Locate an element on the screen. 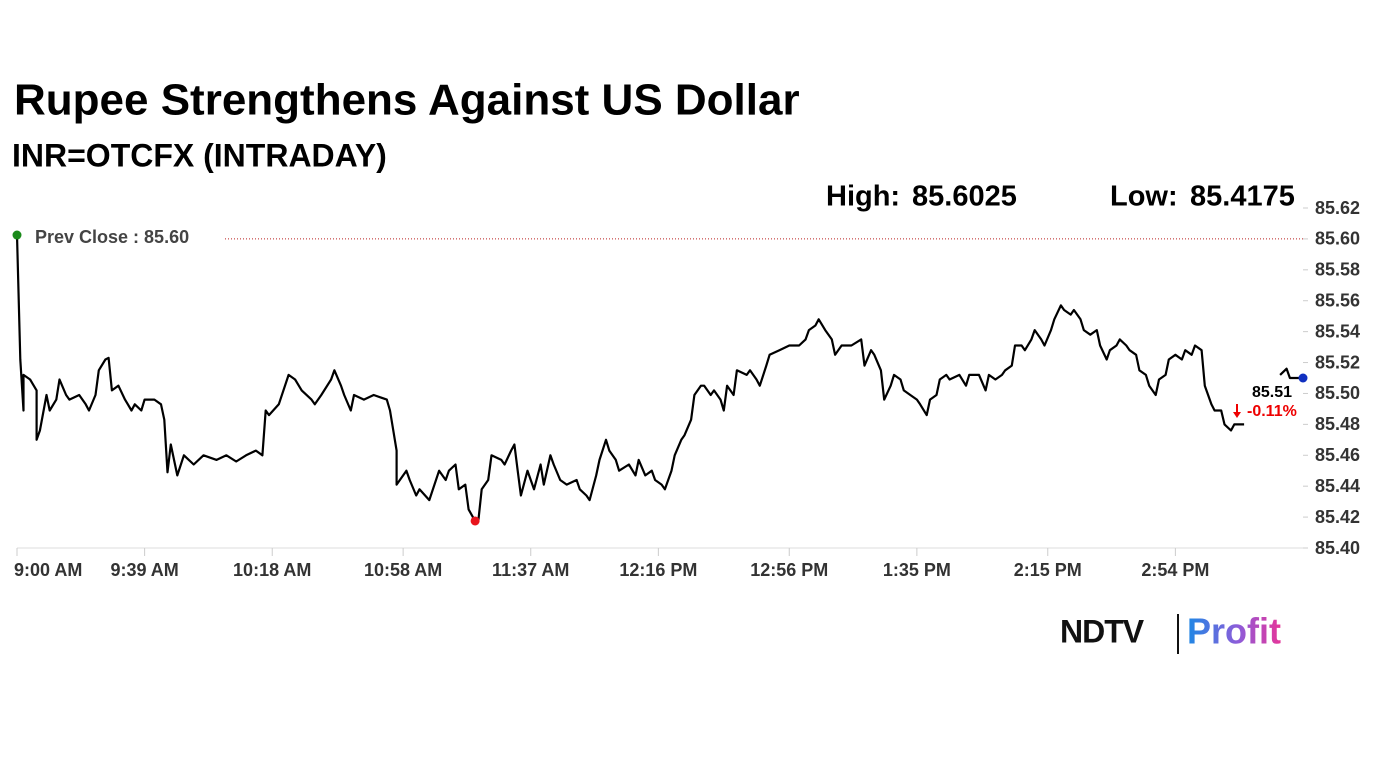  x-tick-label: 12:16 PM is located at coordinates (658, 570).